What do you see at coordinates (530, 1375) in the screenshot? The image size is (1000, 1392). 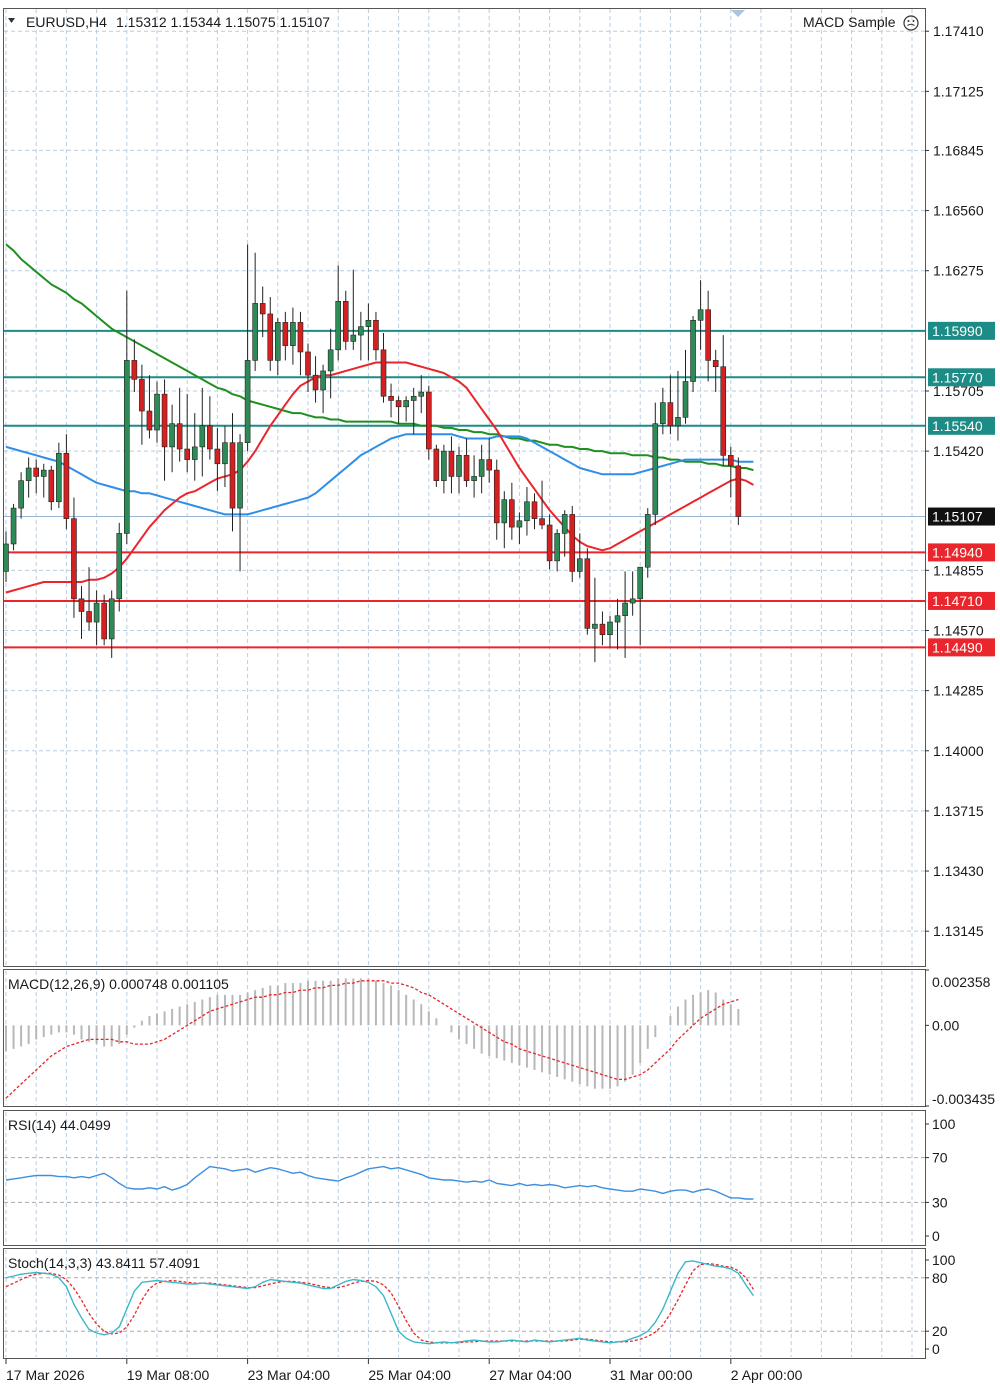 I see `x-tick-label: 27 Mar 04:00` at bounding box center [530, 1375].